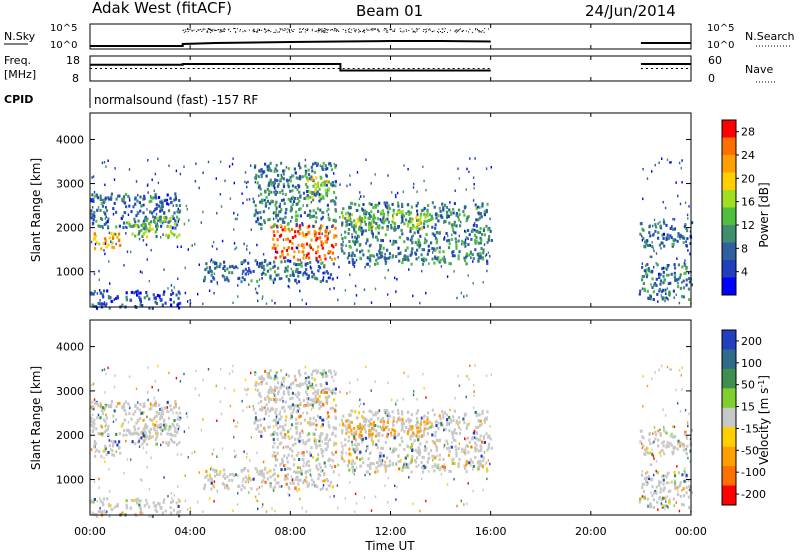 The height and width of the screenshot is (554, 800). I want to click on station-title: Adak West (fitACF), so click(162, 8).